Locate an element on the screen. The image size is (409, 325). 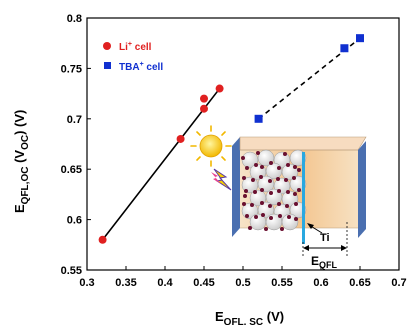
legend-item-tba: TBA+ cell is located at coordinates (133, 67).